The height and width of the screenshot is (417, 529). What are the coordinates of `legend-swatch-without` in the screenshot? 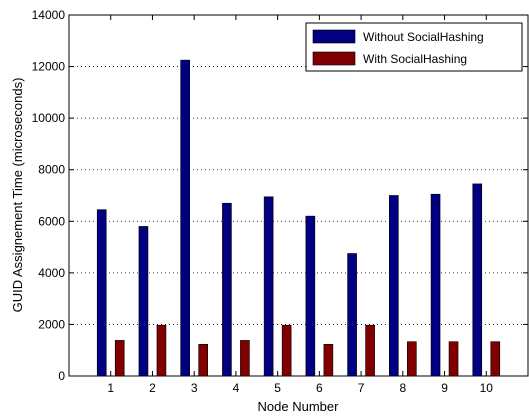 It's located at (334, 36).